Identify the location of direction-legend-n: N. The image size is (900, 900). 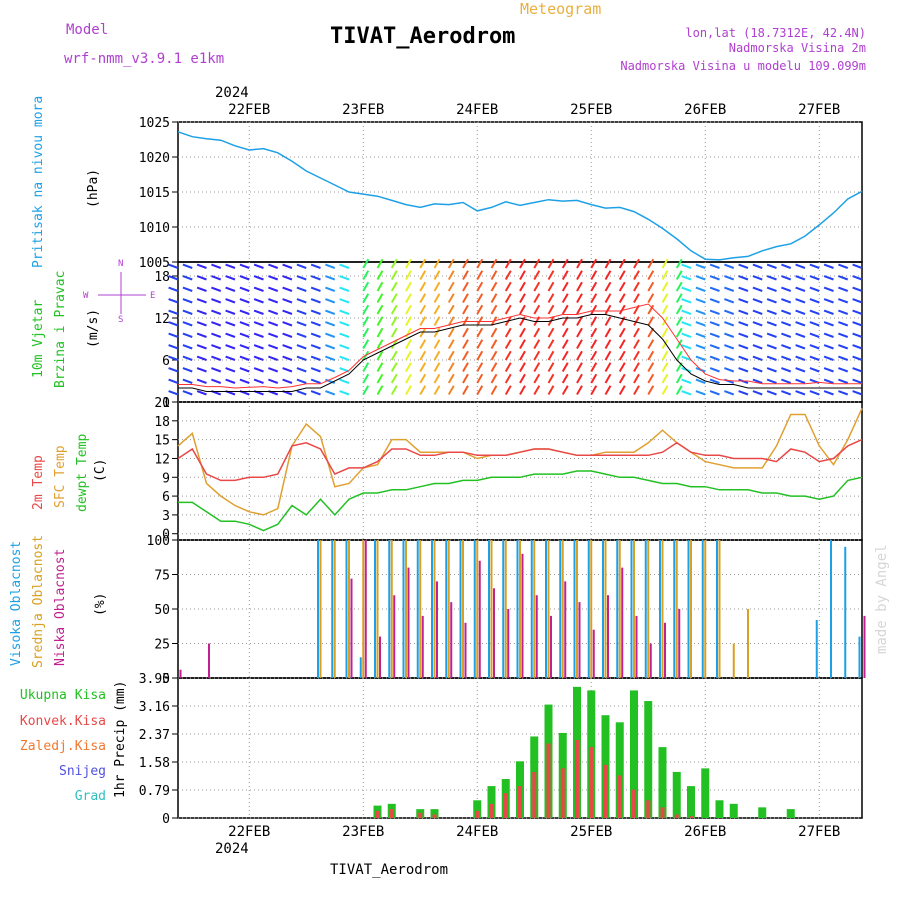
(120, 264).